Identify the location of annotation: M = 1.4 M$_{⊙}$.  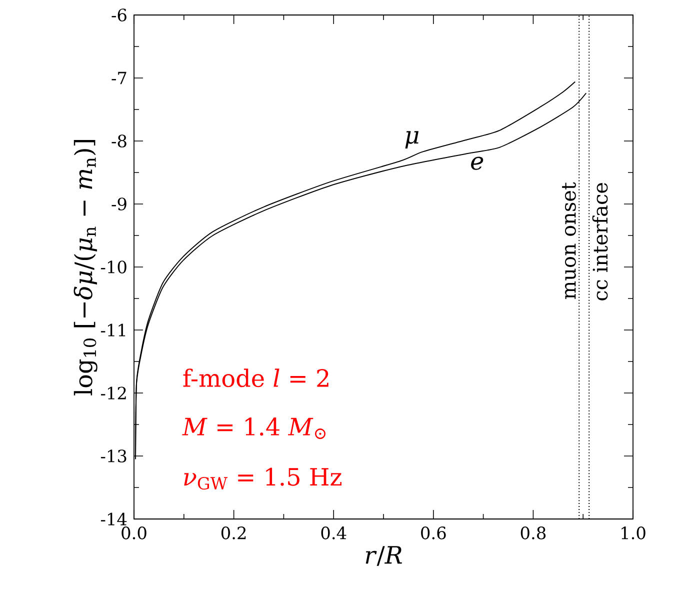
(254, 429).